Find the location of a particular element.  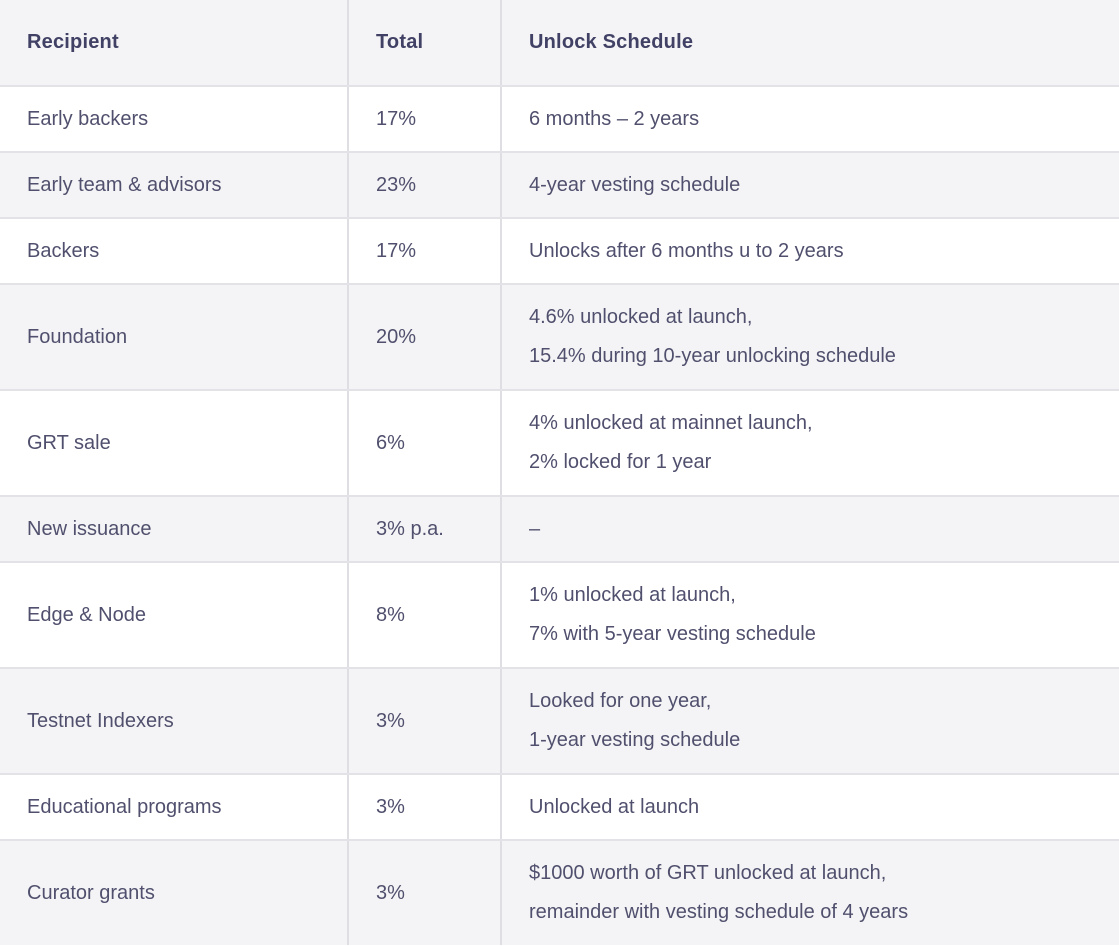

table-row: New issuance 3% p.a. – is located at coordinates (559, 528).